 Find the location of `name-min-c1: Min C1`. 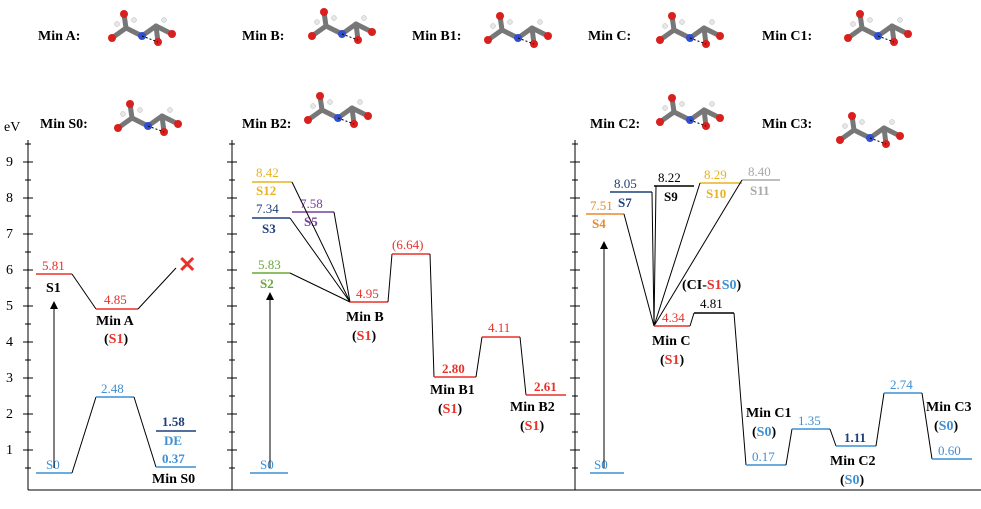

name-min-c1: Min C1 is located at coordinates (769, 413).